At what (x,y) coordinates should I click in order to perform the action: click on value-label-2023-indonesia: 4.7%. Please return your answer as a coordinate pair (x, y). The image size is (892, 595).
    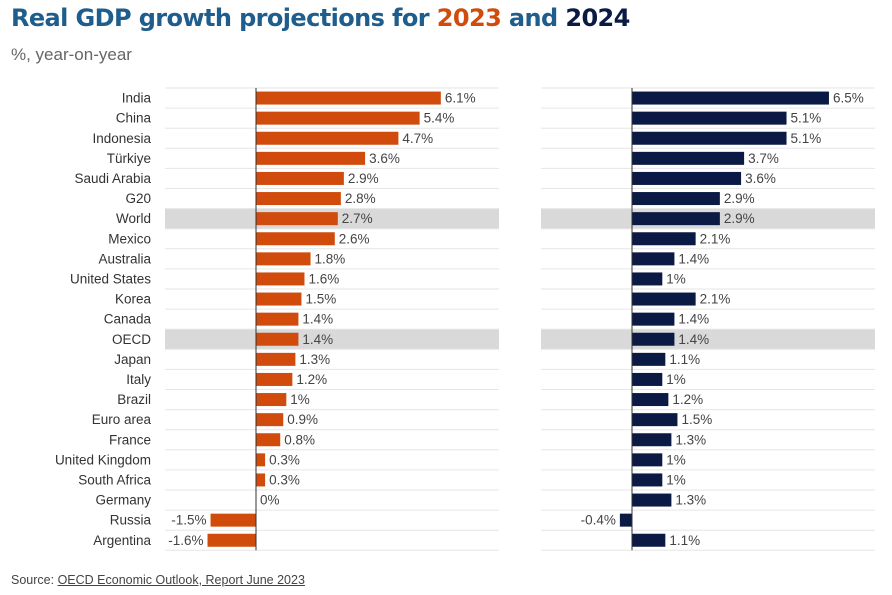
    Looking at the image, I should click on (417, 138).